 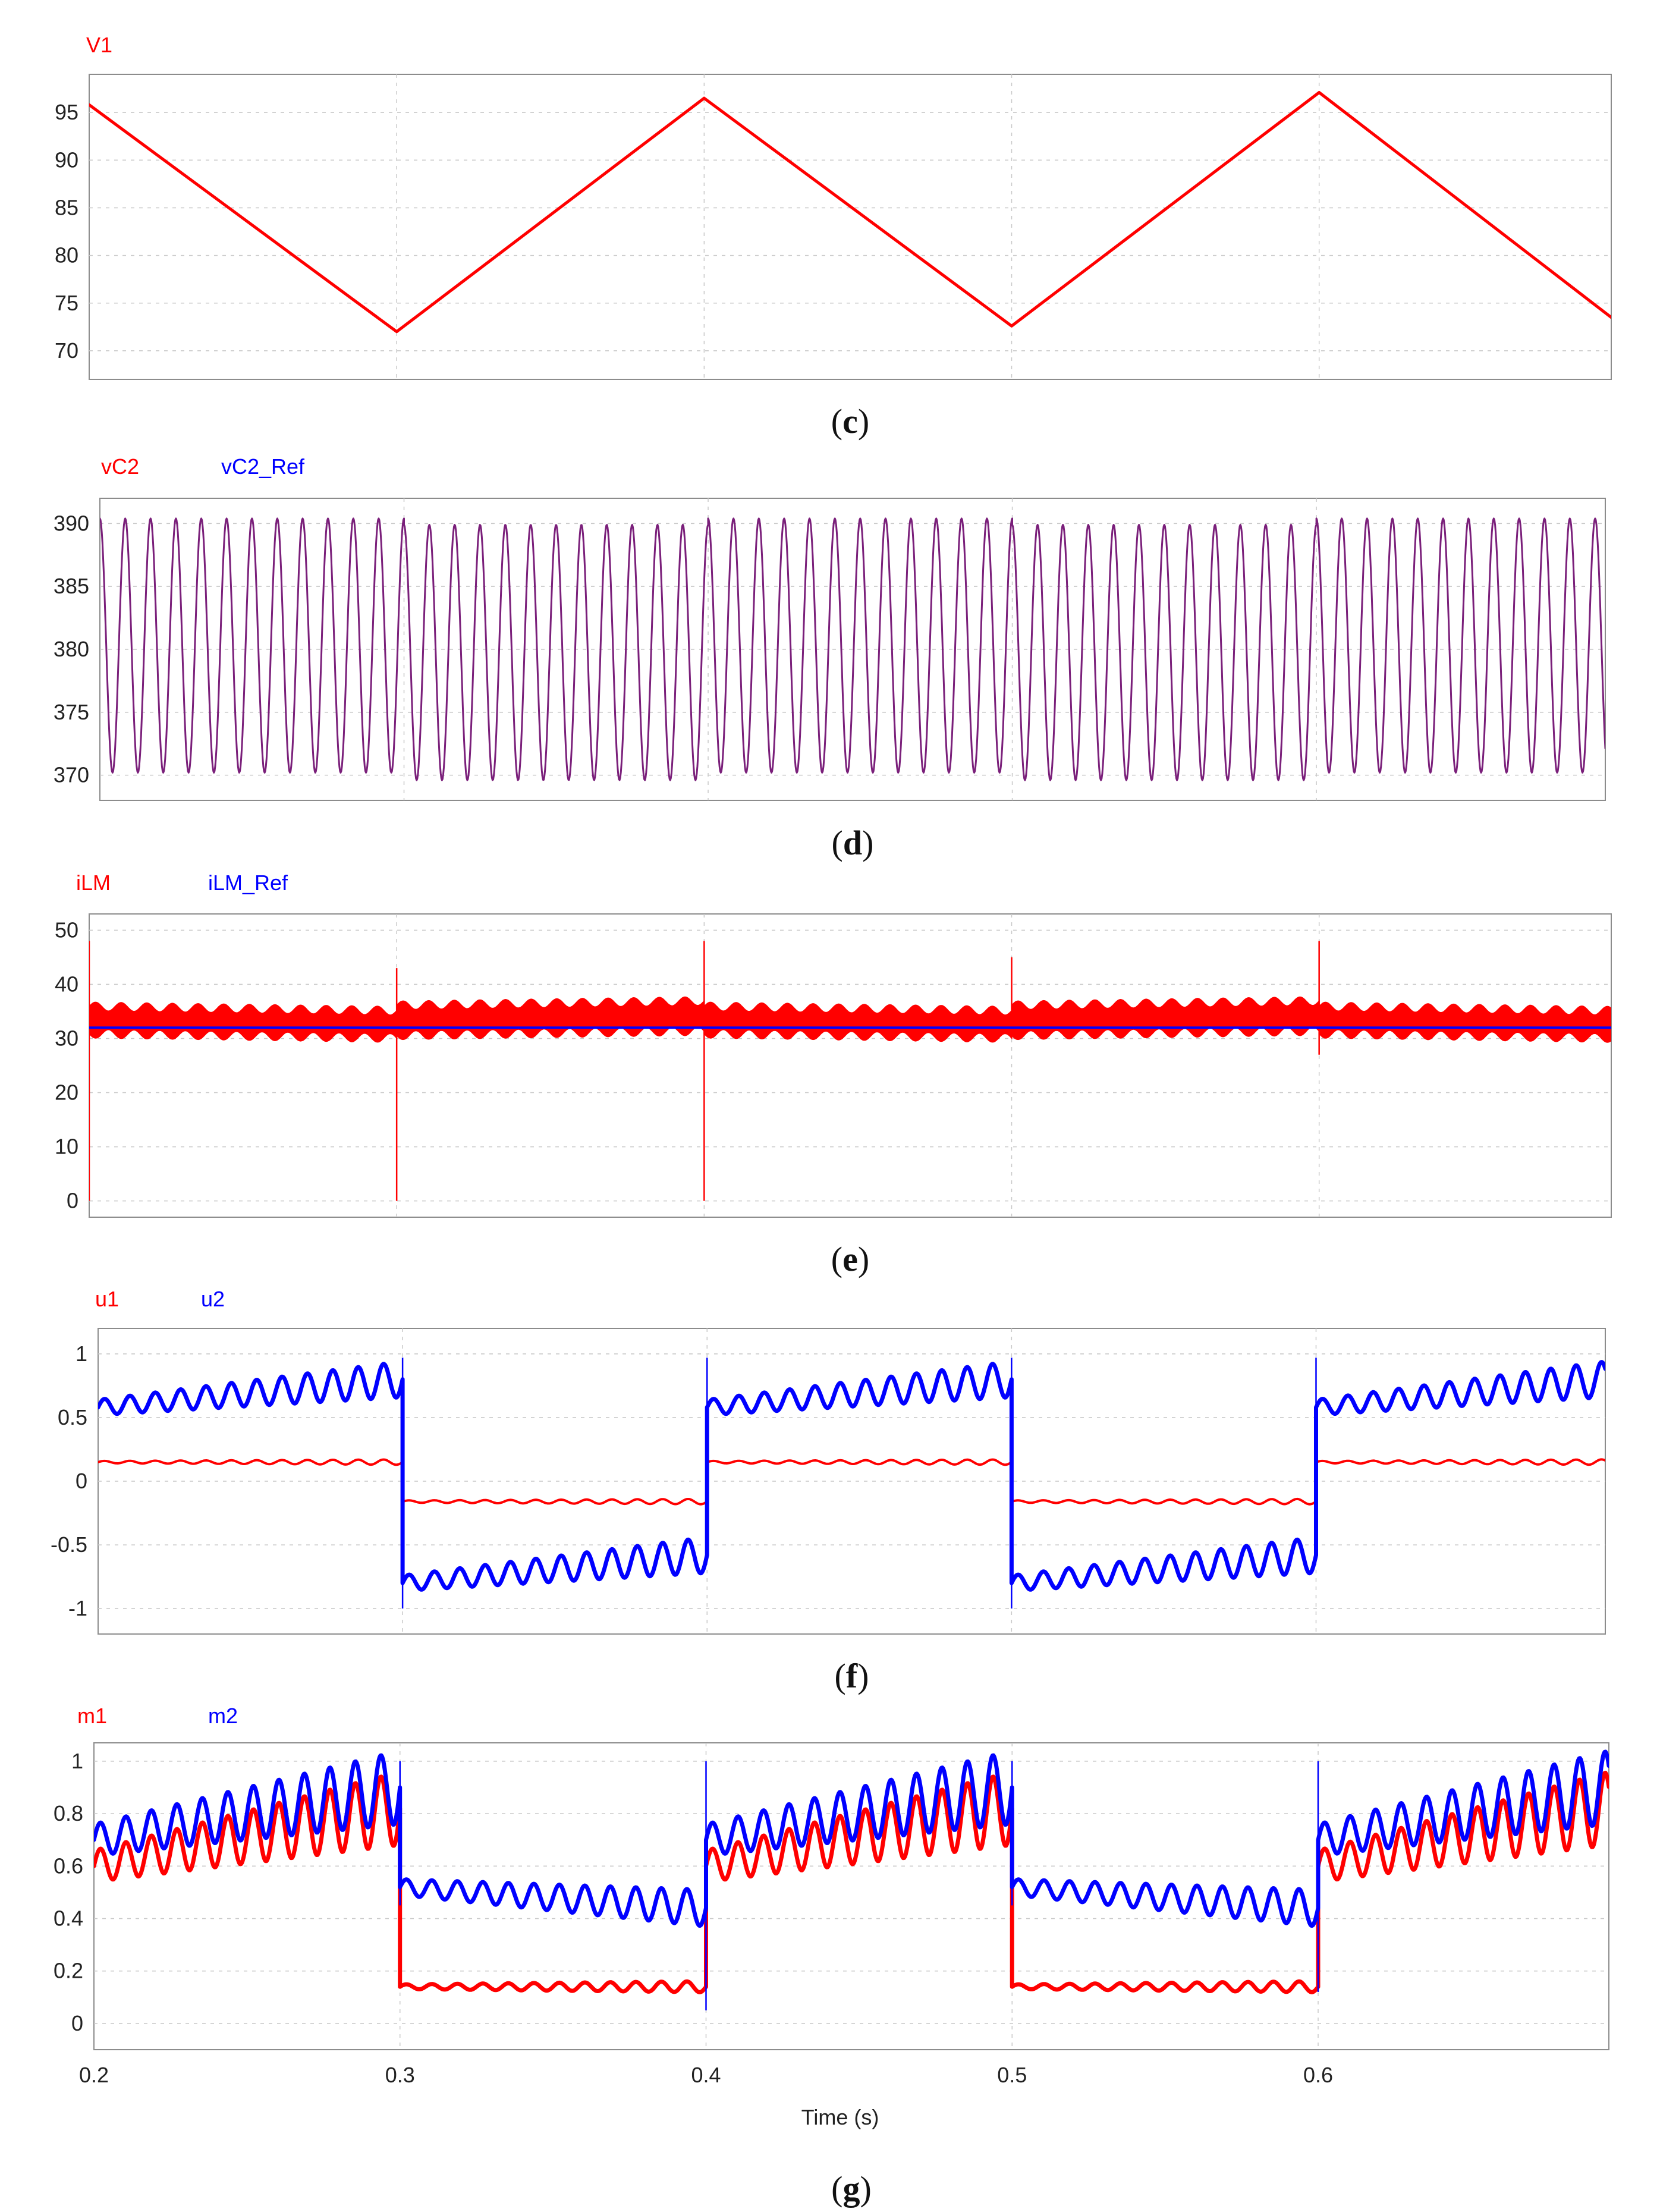 I want to click on series-vC2-vC2-Ref, so click(x=852, y=649).